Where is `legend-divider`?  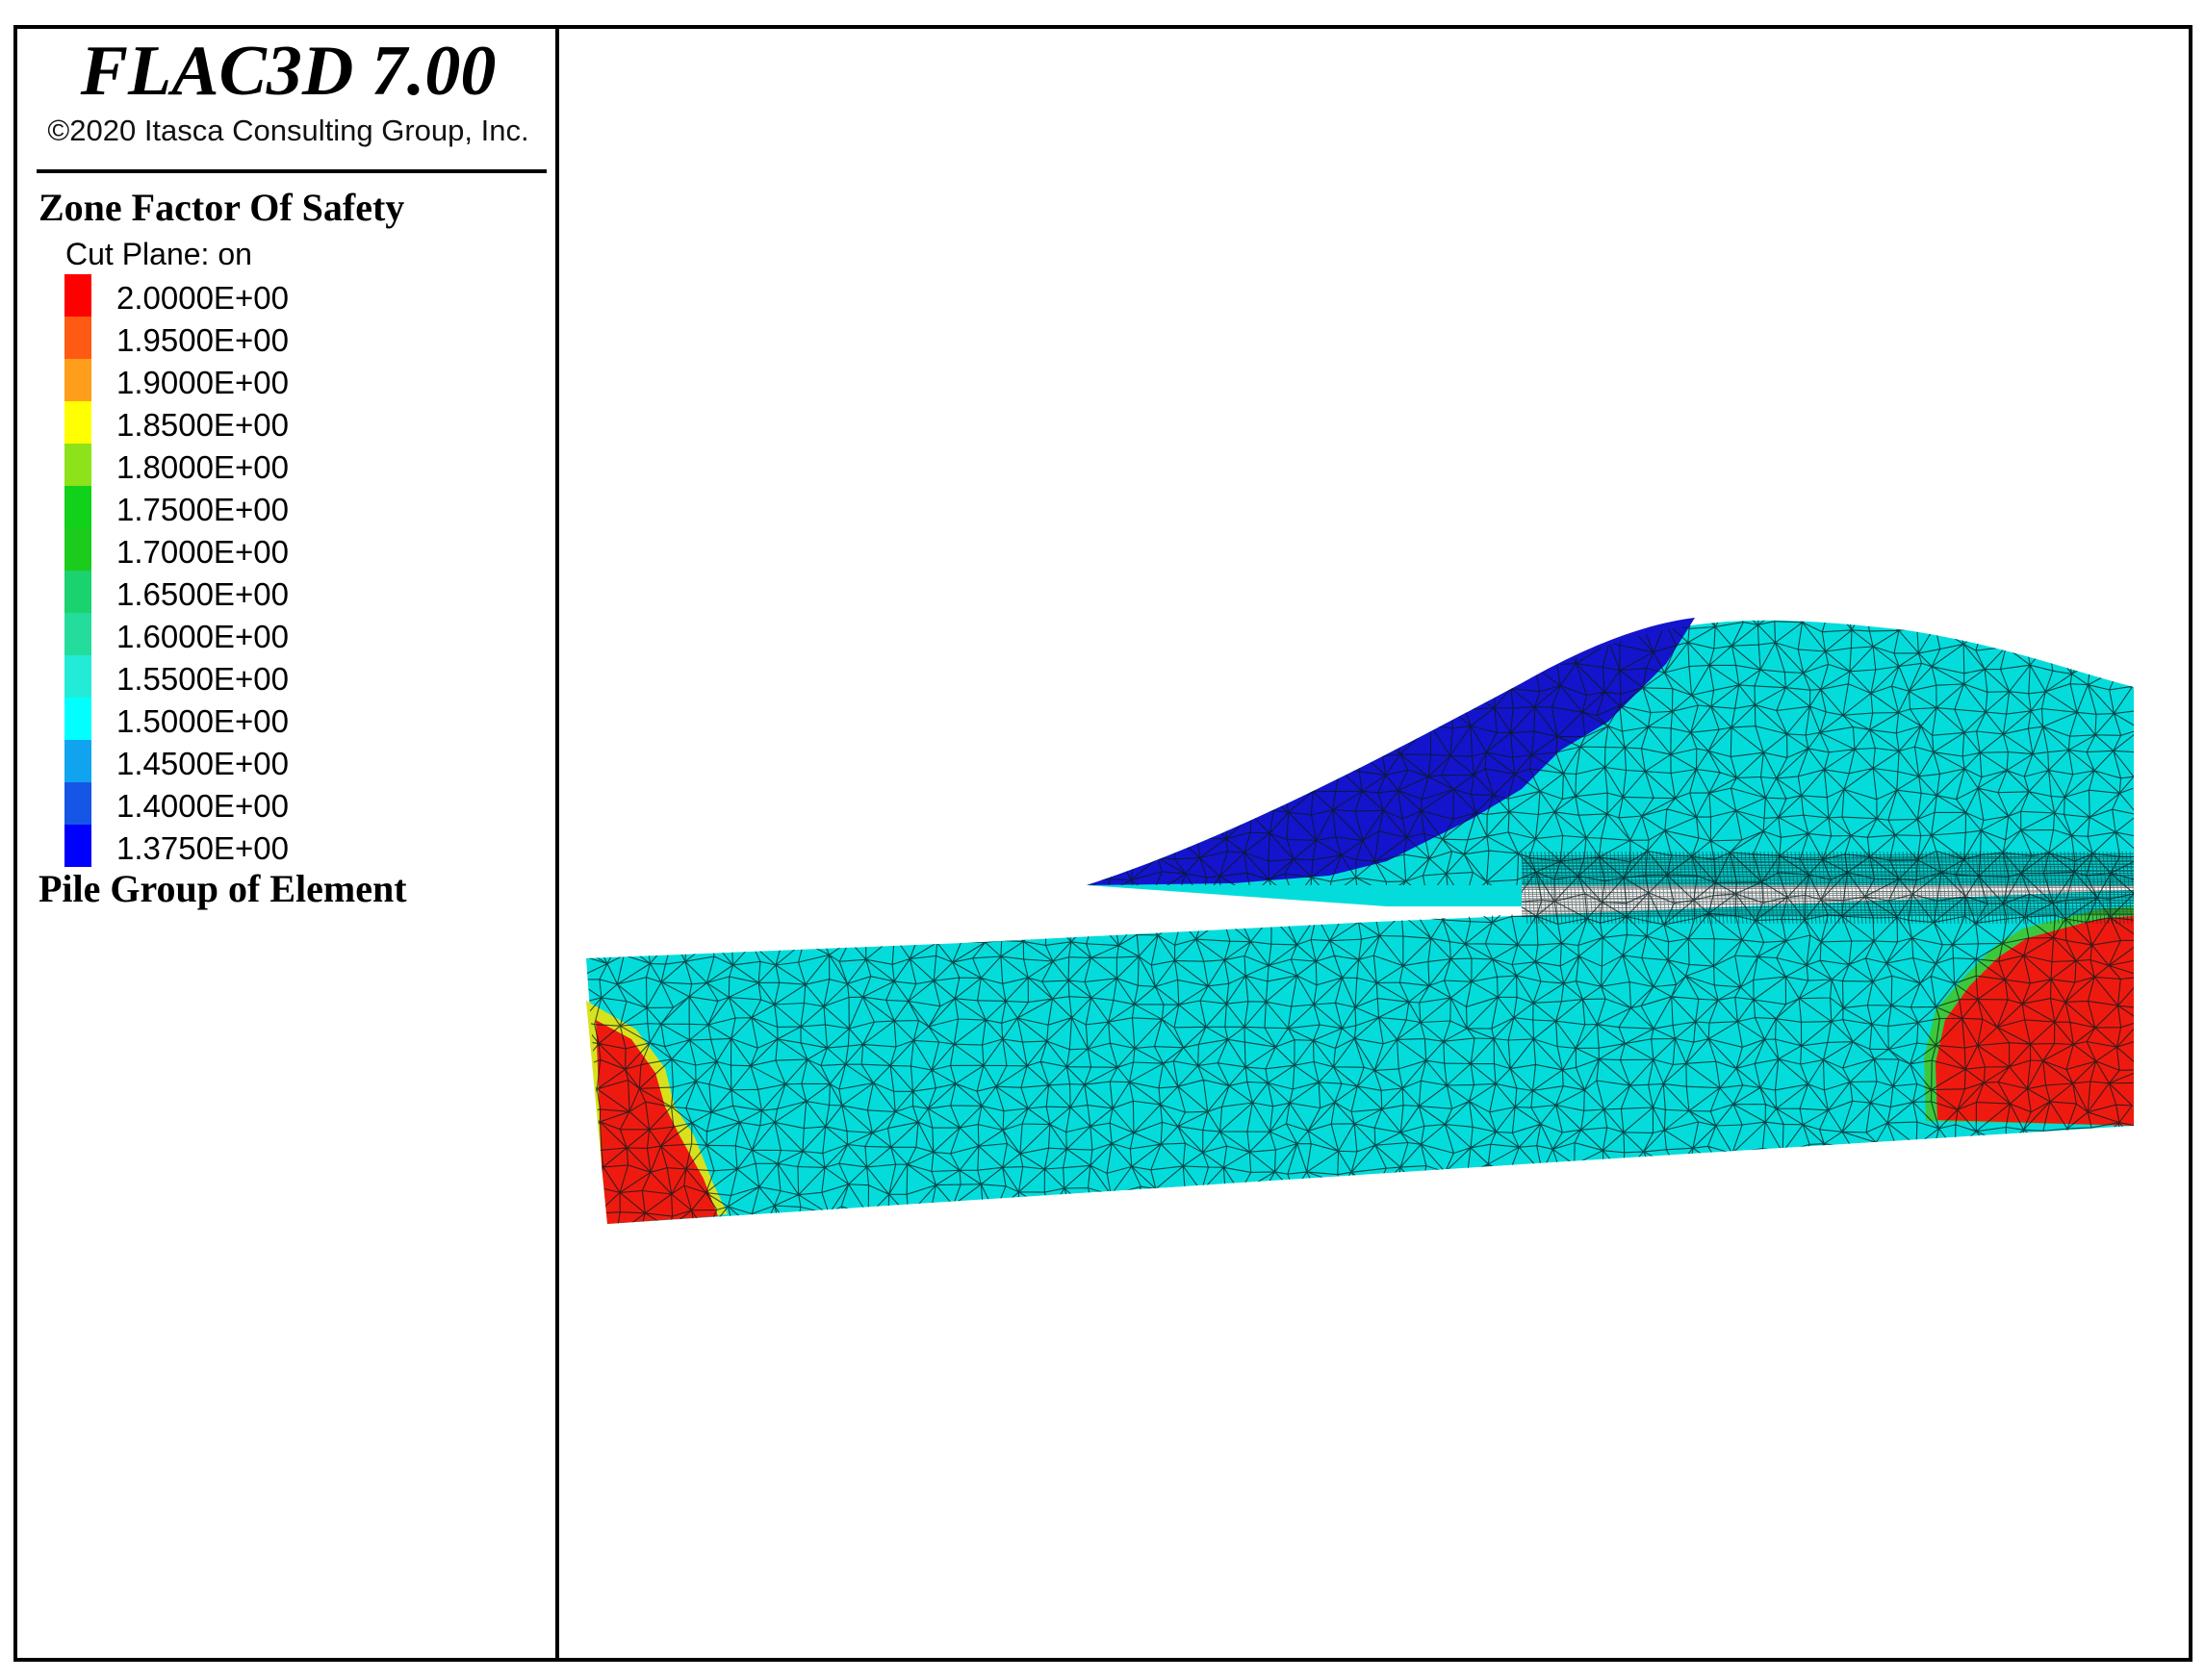 legend-divider is located at coordinates (292, 171).